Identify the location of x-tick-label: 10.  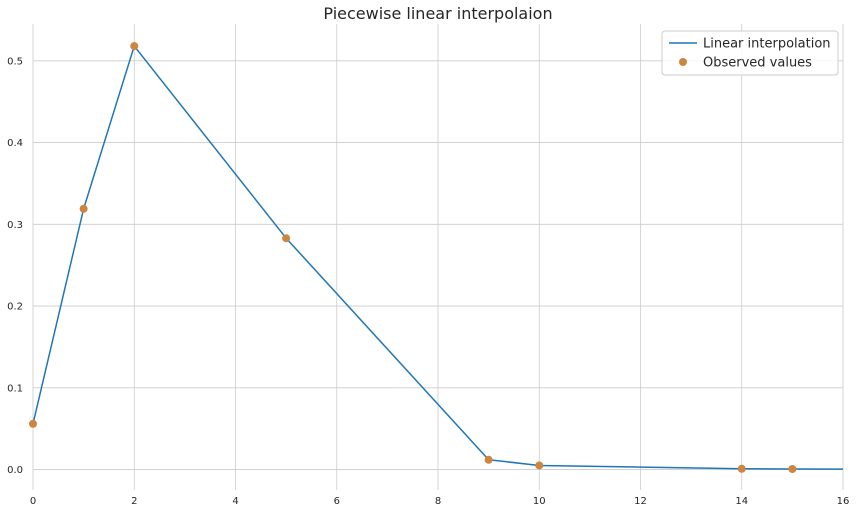
(539, 501).